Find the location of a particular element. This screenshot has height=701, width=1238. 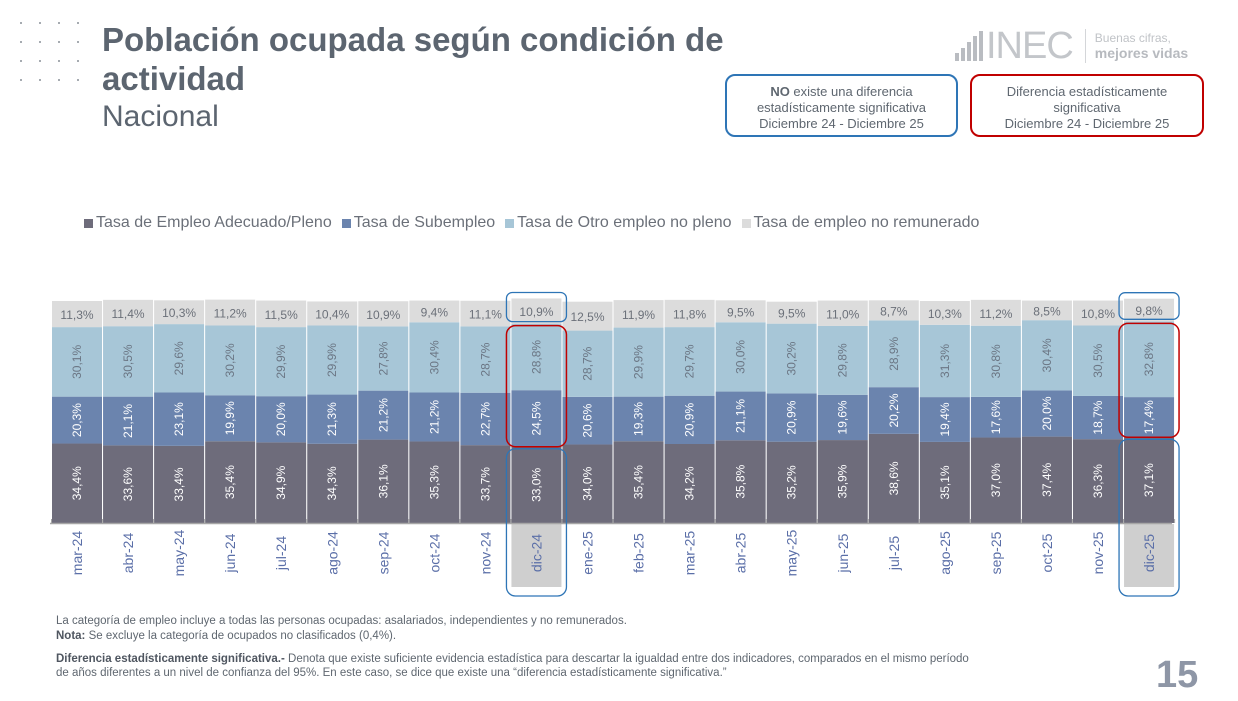

x-tick-label: nov-24 is located at coordinates (485, 552).